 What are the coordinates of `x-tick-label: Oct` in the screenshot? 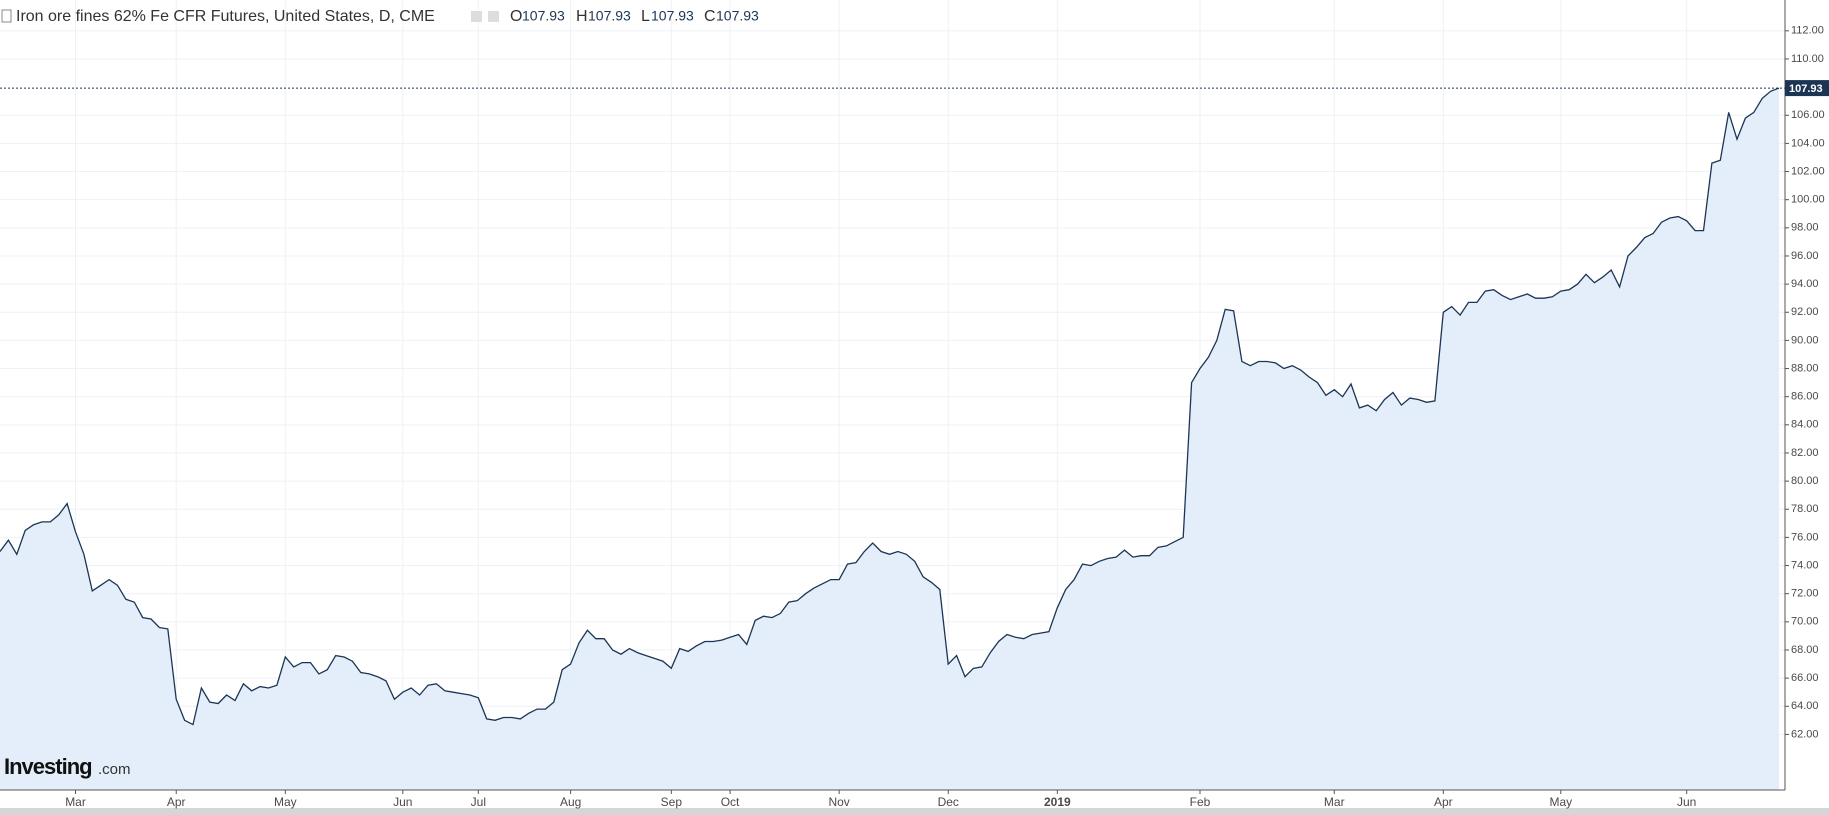 It's located at (730, 802).